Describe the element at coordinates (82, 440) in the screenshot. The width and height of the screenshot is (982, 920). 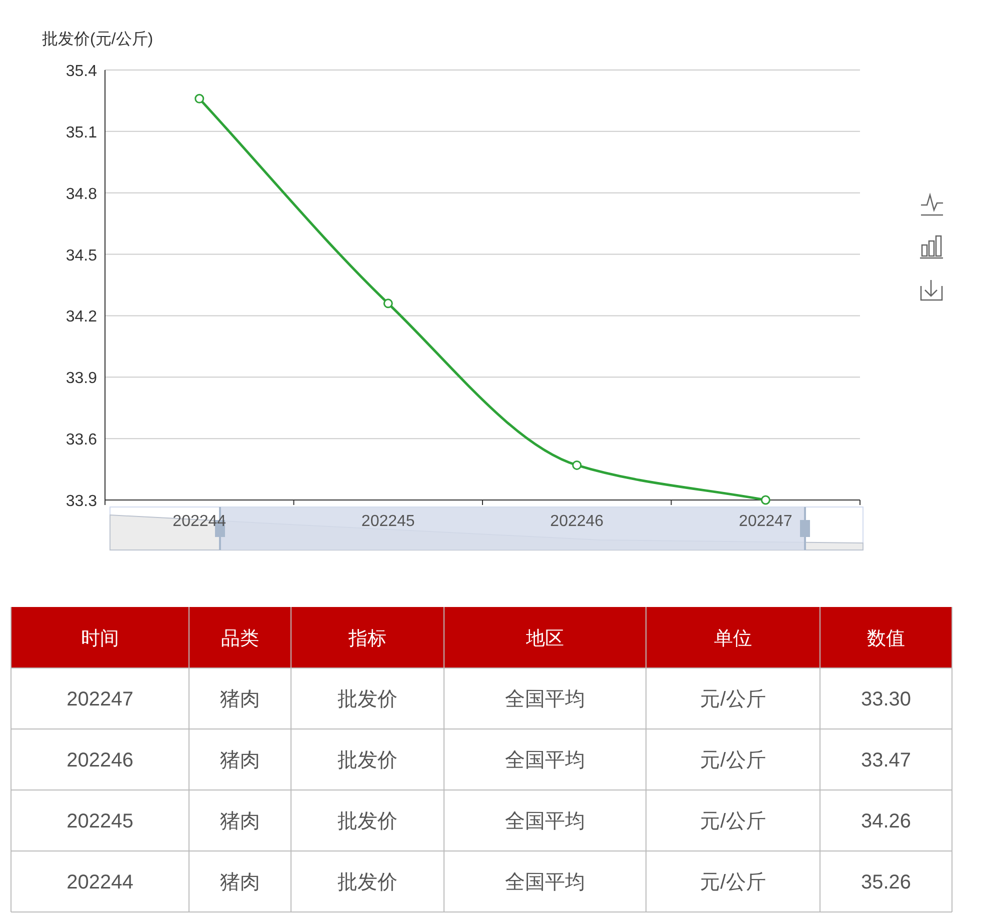
I see `y-tick-label: 33.6` at that location.